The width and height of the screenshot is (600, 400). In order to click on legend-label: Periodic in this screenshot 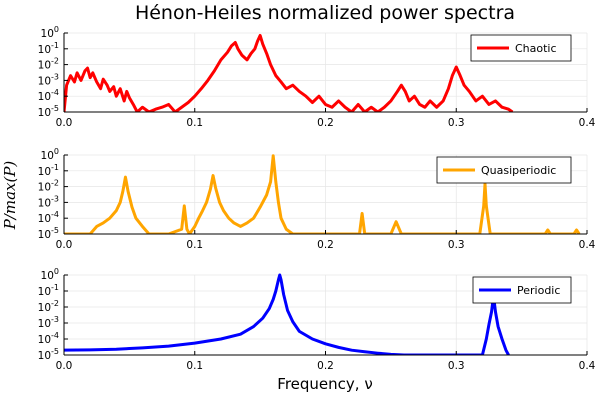, I will do `click(538, 290)`.